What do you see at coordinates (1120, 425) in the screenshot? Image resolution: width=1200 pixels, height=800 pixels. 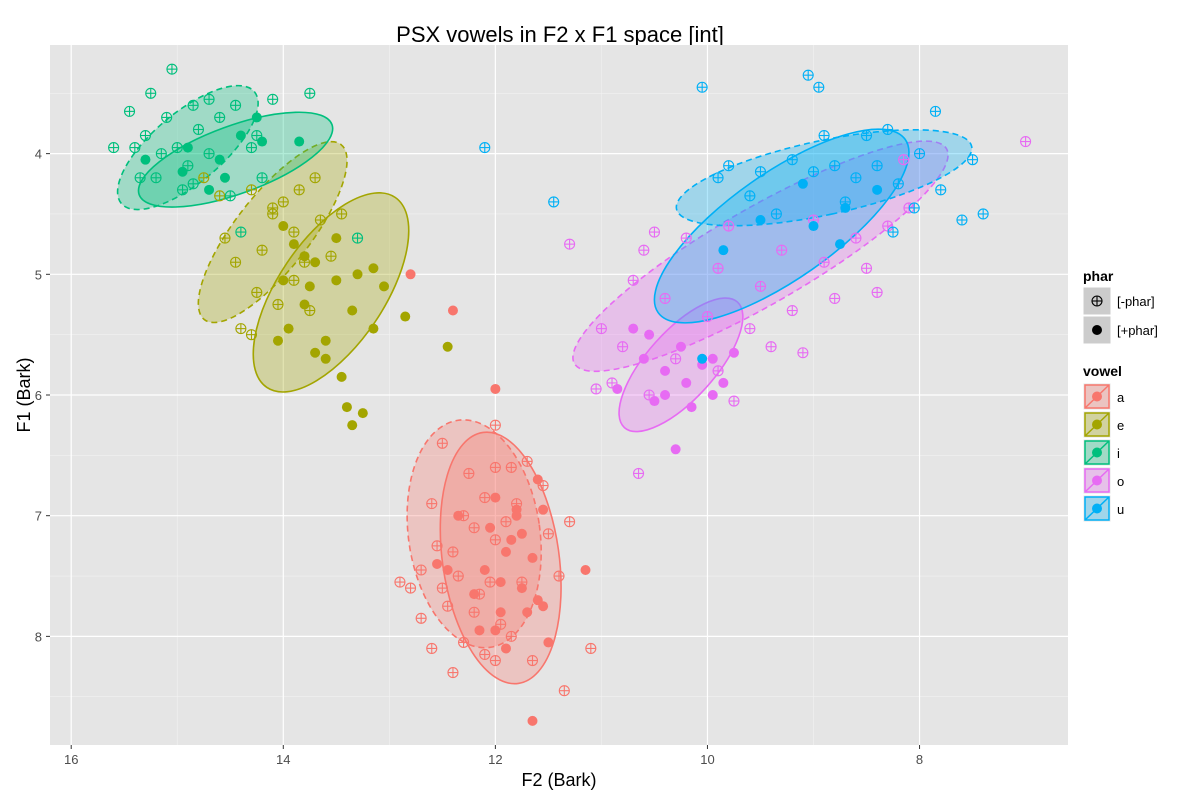 I see `legend-label-vowel: e` at bounding box center [1120, 425].